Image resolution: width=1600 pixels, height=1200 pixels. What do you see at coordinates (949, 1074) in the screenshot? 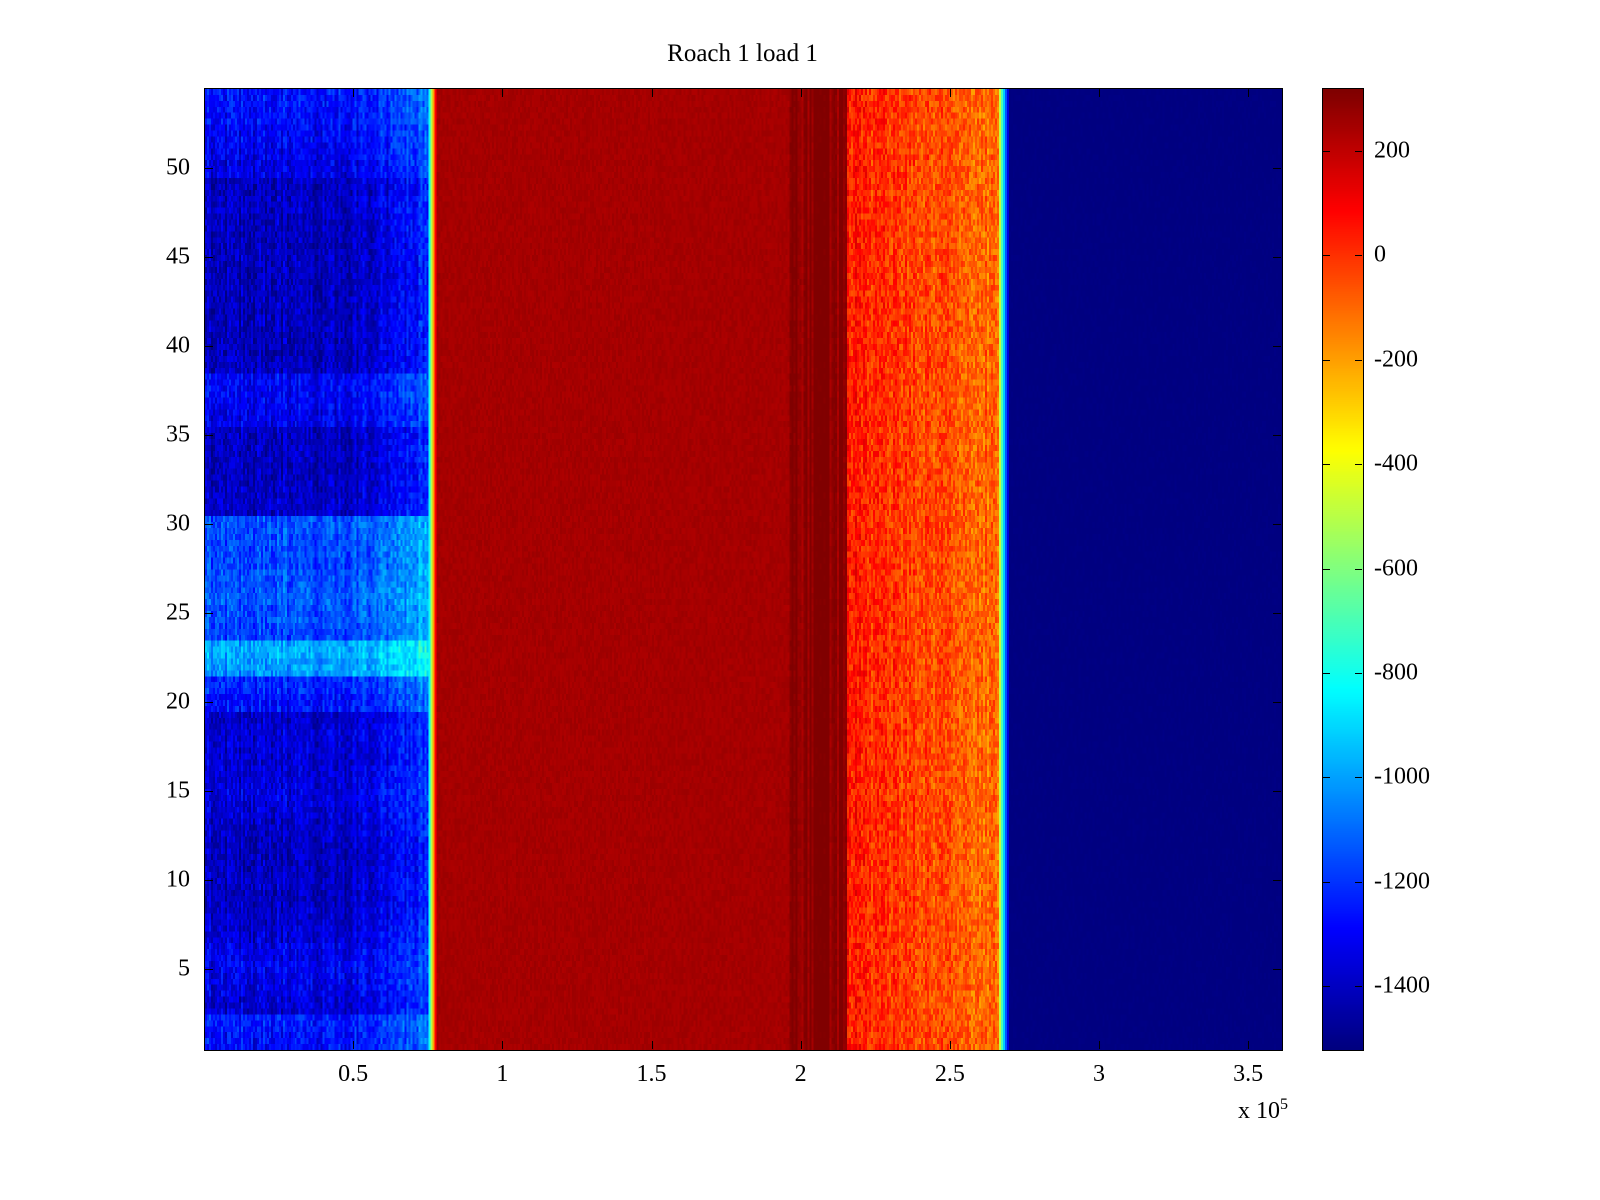
I see `x-tick-label: 2.5` at bounding box center [949, 1074].